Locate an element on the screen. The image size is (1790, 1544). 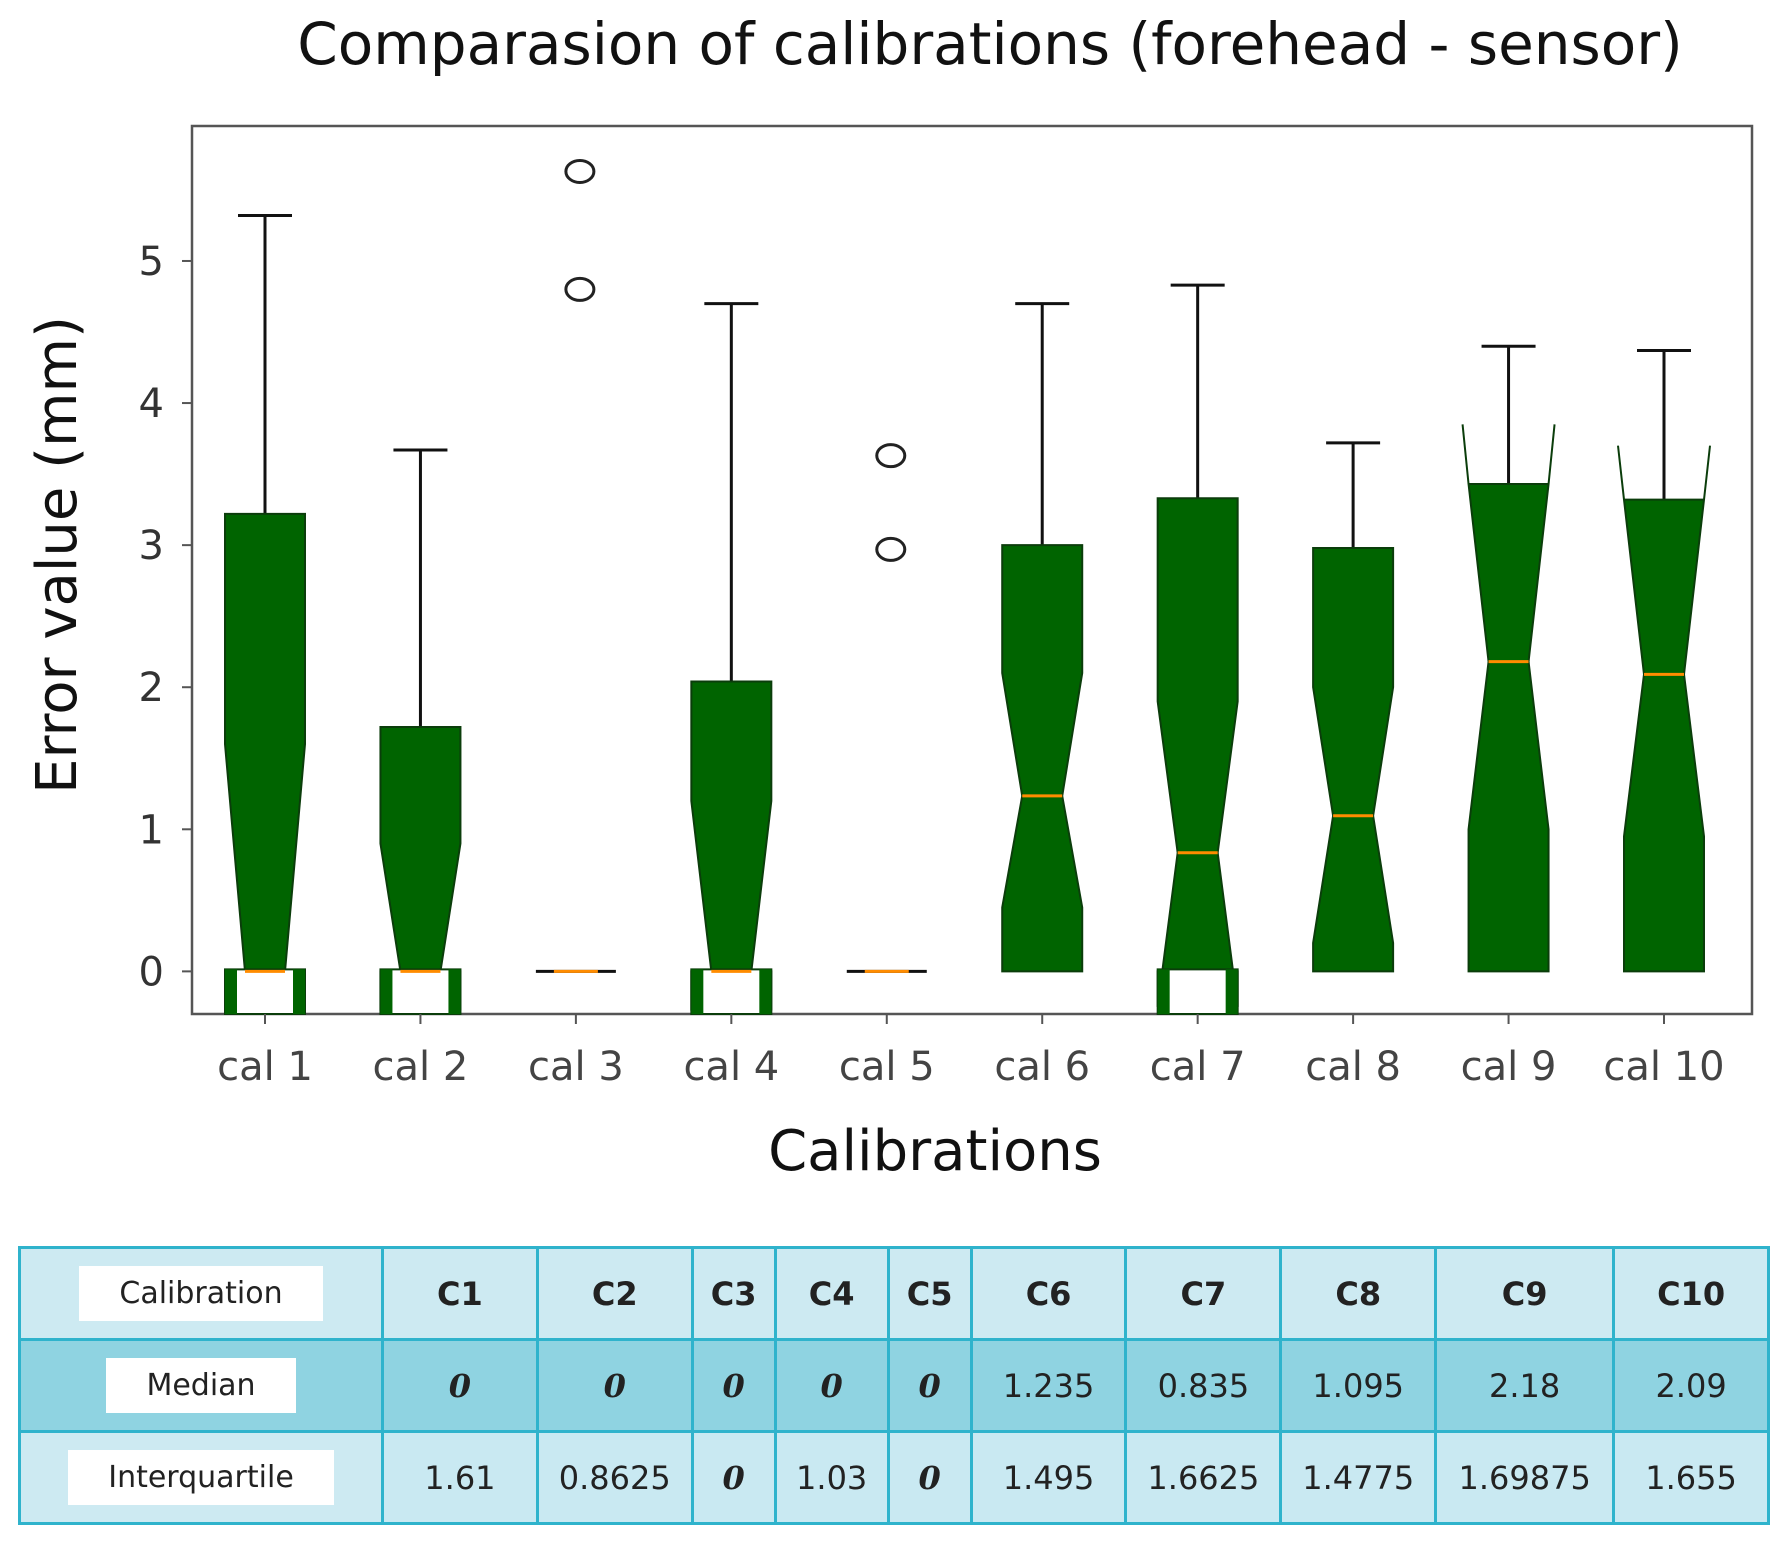
row-label: Calibration is located at coordinates (201, 1293).